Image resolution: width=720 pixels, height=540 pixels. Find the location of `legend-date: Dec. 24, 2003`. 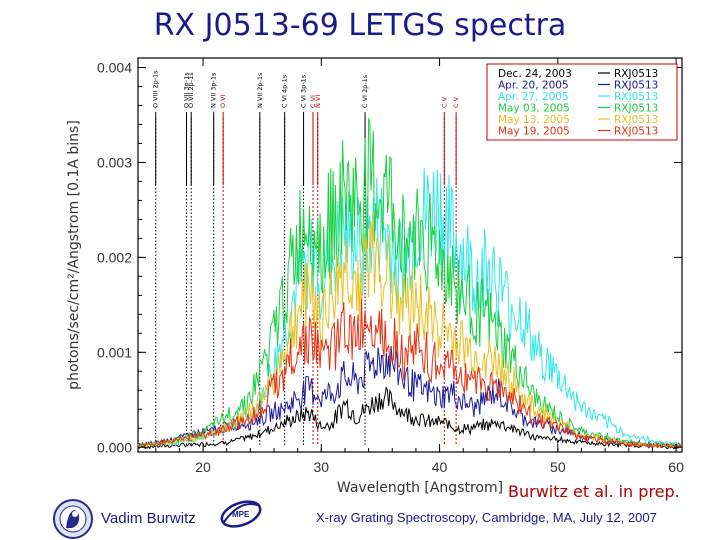

legend-date: Dec. 24, 2003 is located at coordinates (535, 74).